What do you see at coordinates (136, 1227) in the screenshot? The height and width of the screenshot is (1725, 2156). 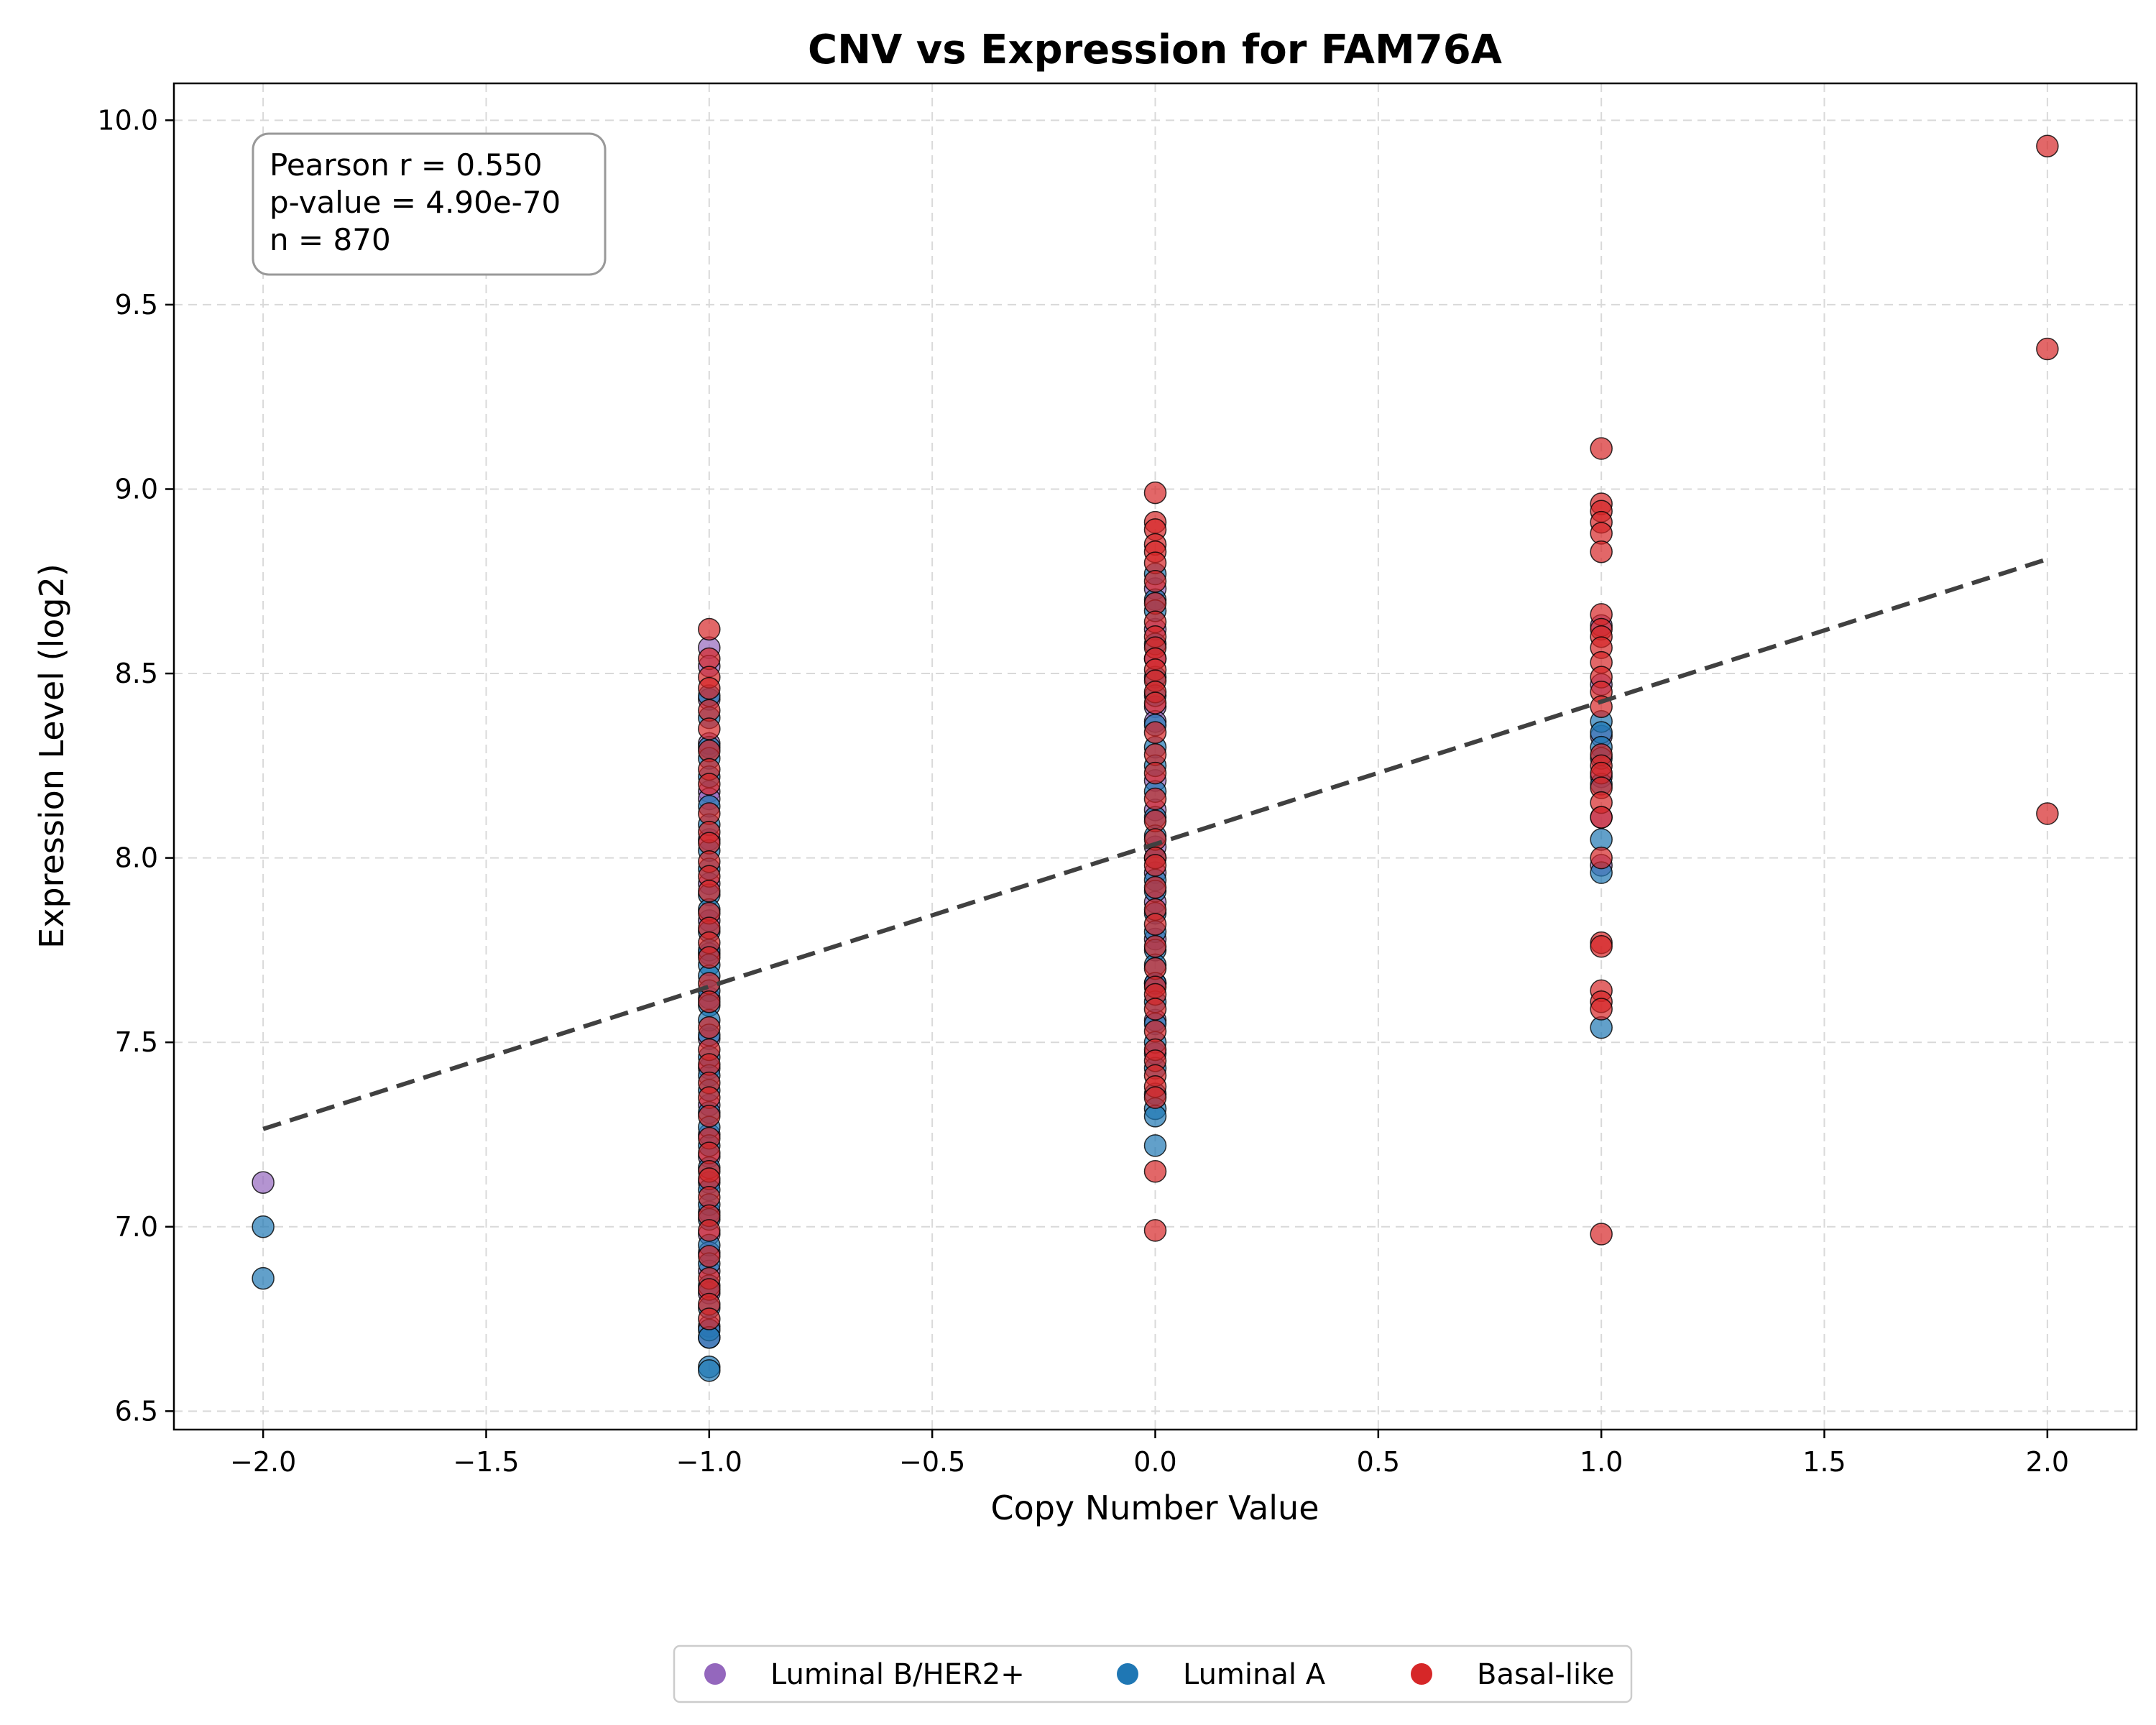 I see `y-tick-label: 7.0` at bounding box center [136, 1227].